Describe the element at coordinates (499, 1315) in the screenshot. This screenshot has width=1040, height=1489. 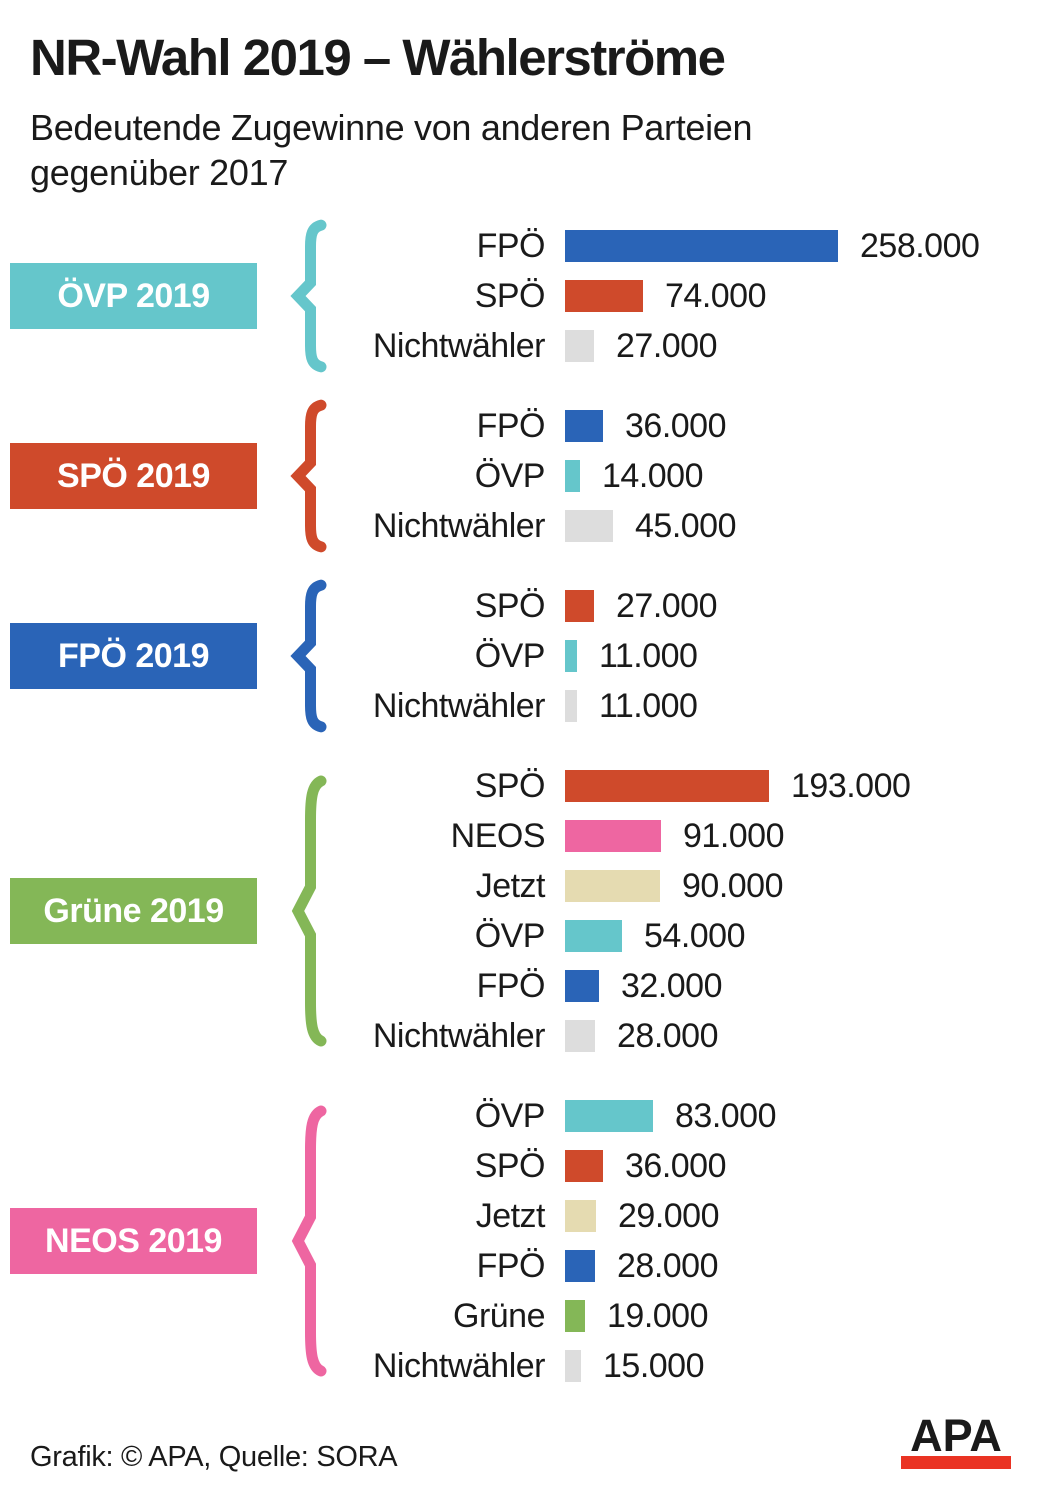
I see `flow-source-label: Grüne` at that location.